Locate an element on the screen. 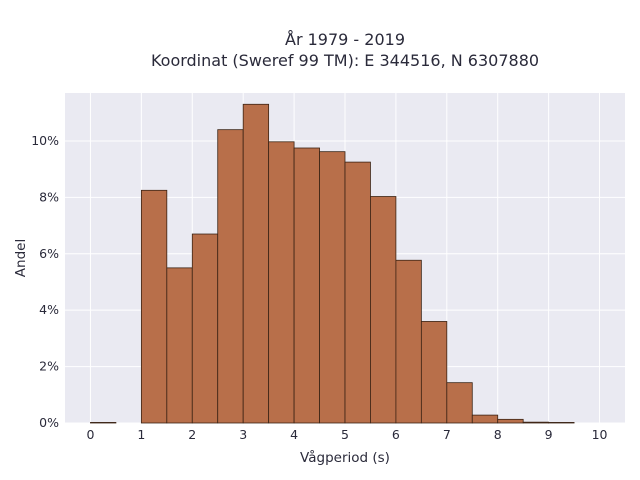  x-tick-labels: 0 1 2 3 4 5 6 7 8 9 10 is located at coordinates (346, 434).